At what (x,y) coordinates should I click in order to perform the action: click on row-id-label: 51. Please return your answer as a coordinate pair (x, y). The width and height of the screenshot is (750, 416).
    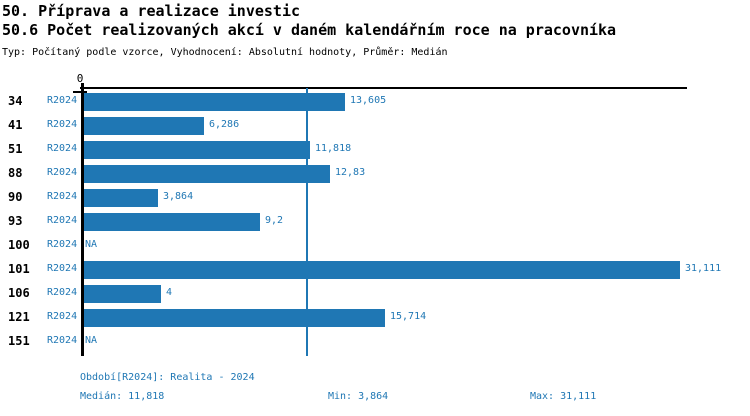
    Looking at the image, I should click on (15, 149).